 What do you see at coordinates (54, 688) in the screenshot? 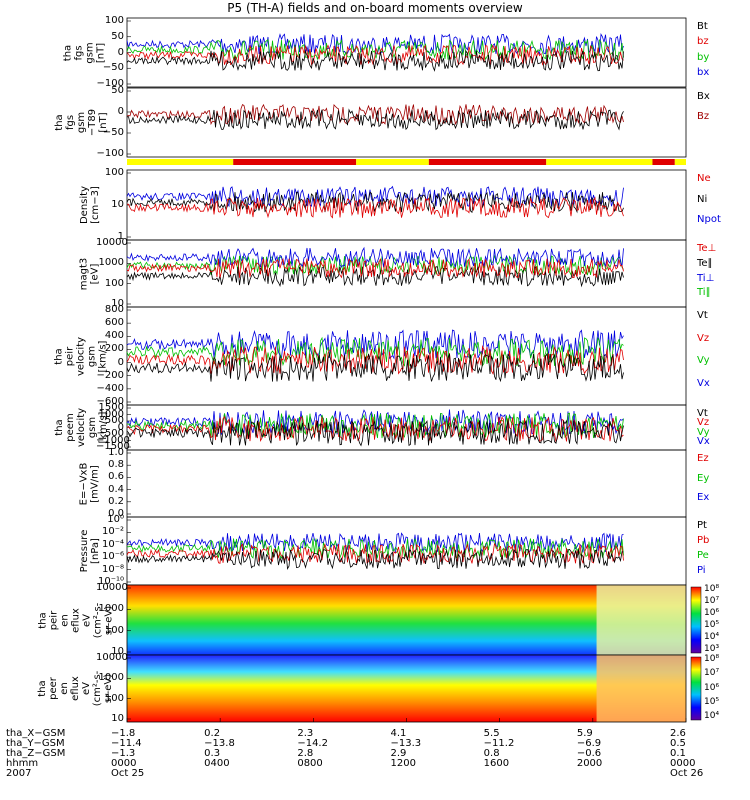
I see `y-axis-label-line: peer` at bounding box center [54, 688].